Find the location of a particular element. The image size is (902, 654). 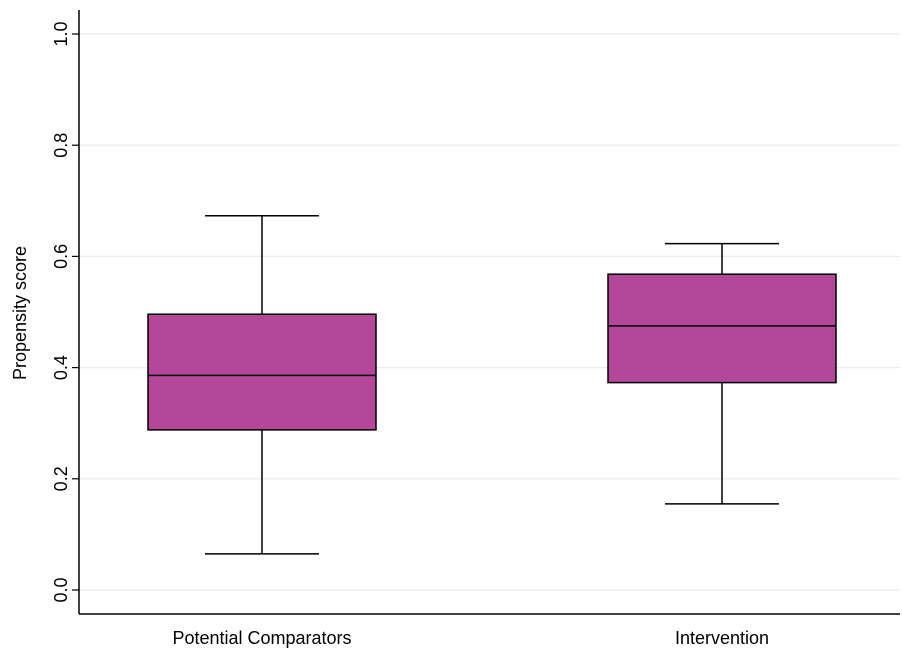

y-tick-label: 0.2 is located at coordinates (61, 478).